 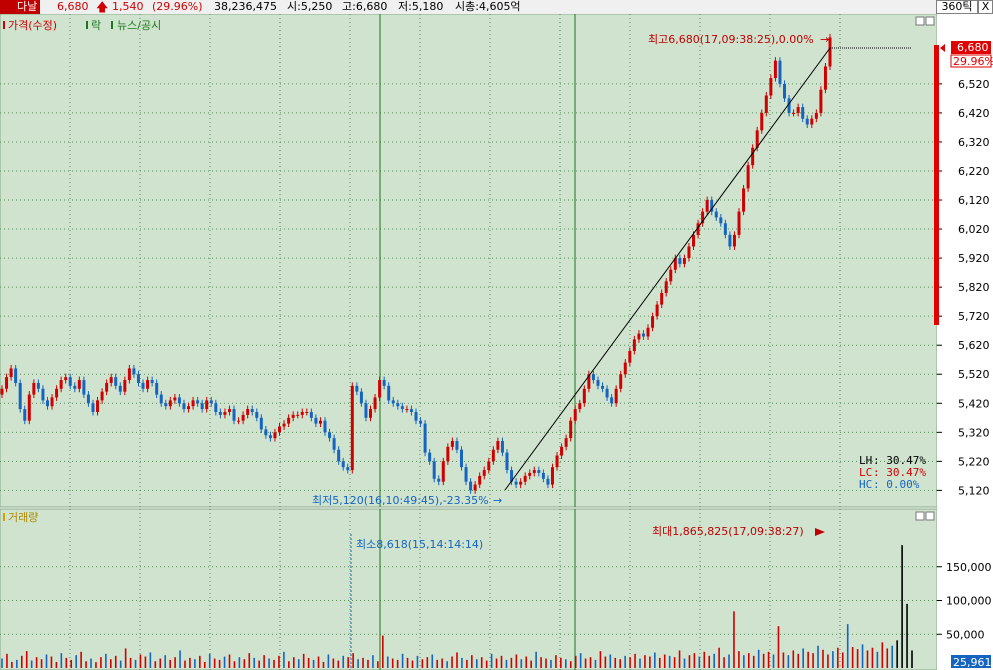 What do you see at coordinates (985, 7) in the screenshot?
I see `close-button: X` at bounding box center [985, 7].